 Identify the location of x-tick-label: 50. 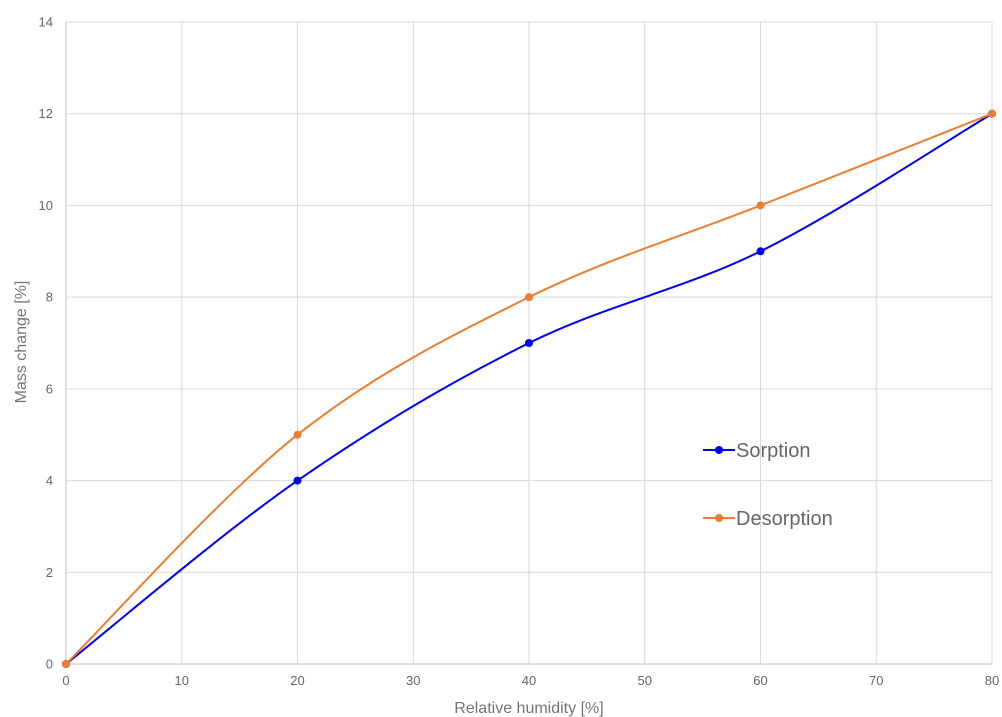
(645, 680).